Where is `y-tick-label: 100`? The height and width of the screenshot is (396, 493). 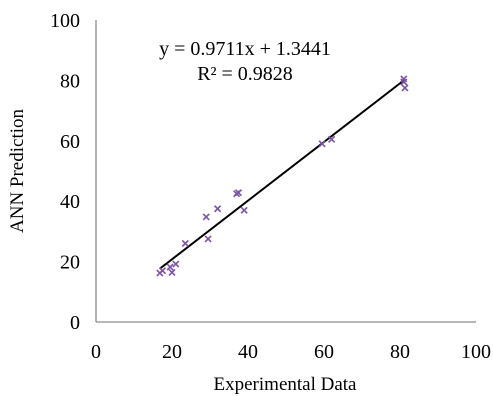 y-tick-label: 100 is located at coordinates (65, 21).